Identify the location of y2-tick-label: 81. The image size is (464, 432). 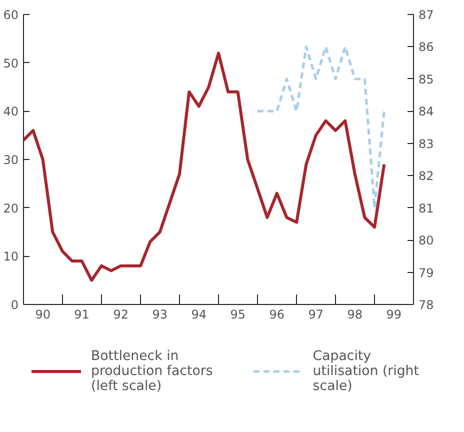
(426, 208).